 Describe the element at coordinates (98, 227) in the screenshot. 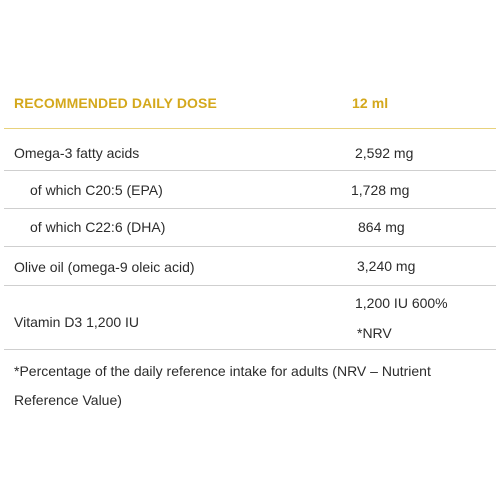

I see `row-dha-name: of which C22:6 (DHA)` at that location.